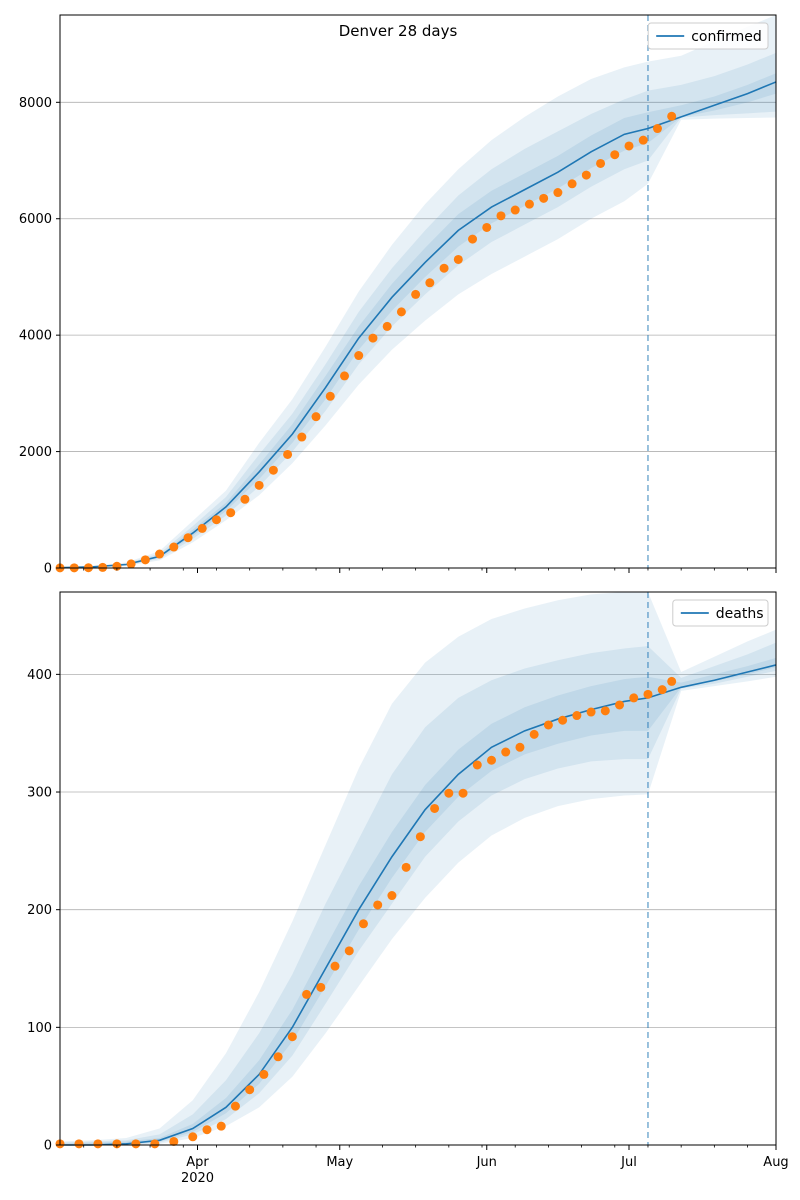 The image size is (800, 1200). What do you see at coordinates (35, 452) in the screenshot?
I see `confirmed-y-tick-label: 2000` at bounding box center [35, 452].